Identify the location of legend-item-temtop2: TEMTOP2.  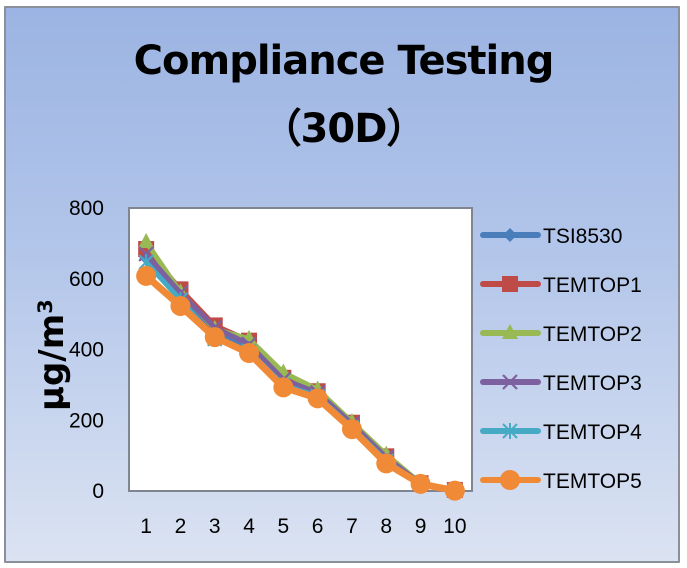
(561, 334).